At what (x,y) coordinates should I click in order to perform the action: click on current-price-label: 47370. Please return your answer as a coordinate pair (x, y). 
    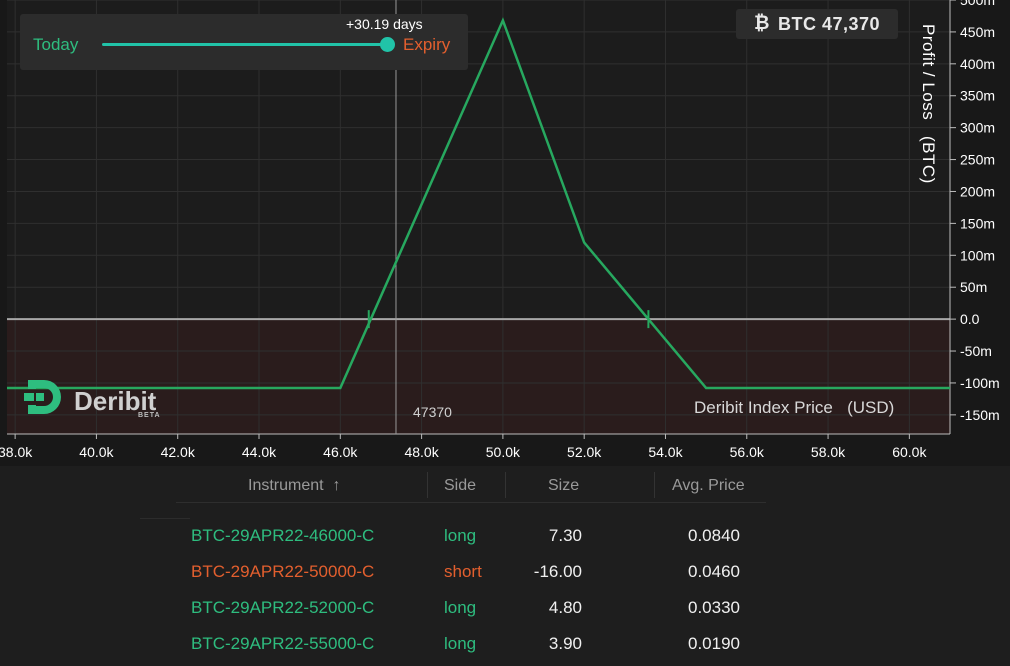
    Looking at the image, I should click on (432, 412).